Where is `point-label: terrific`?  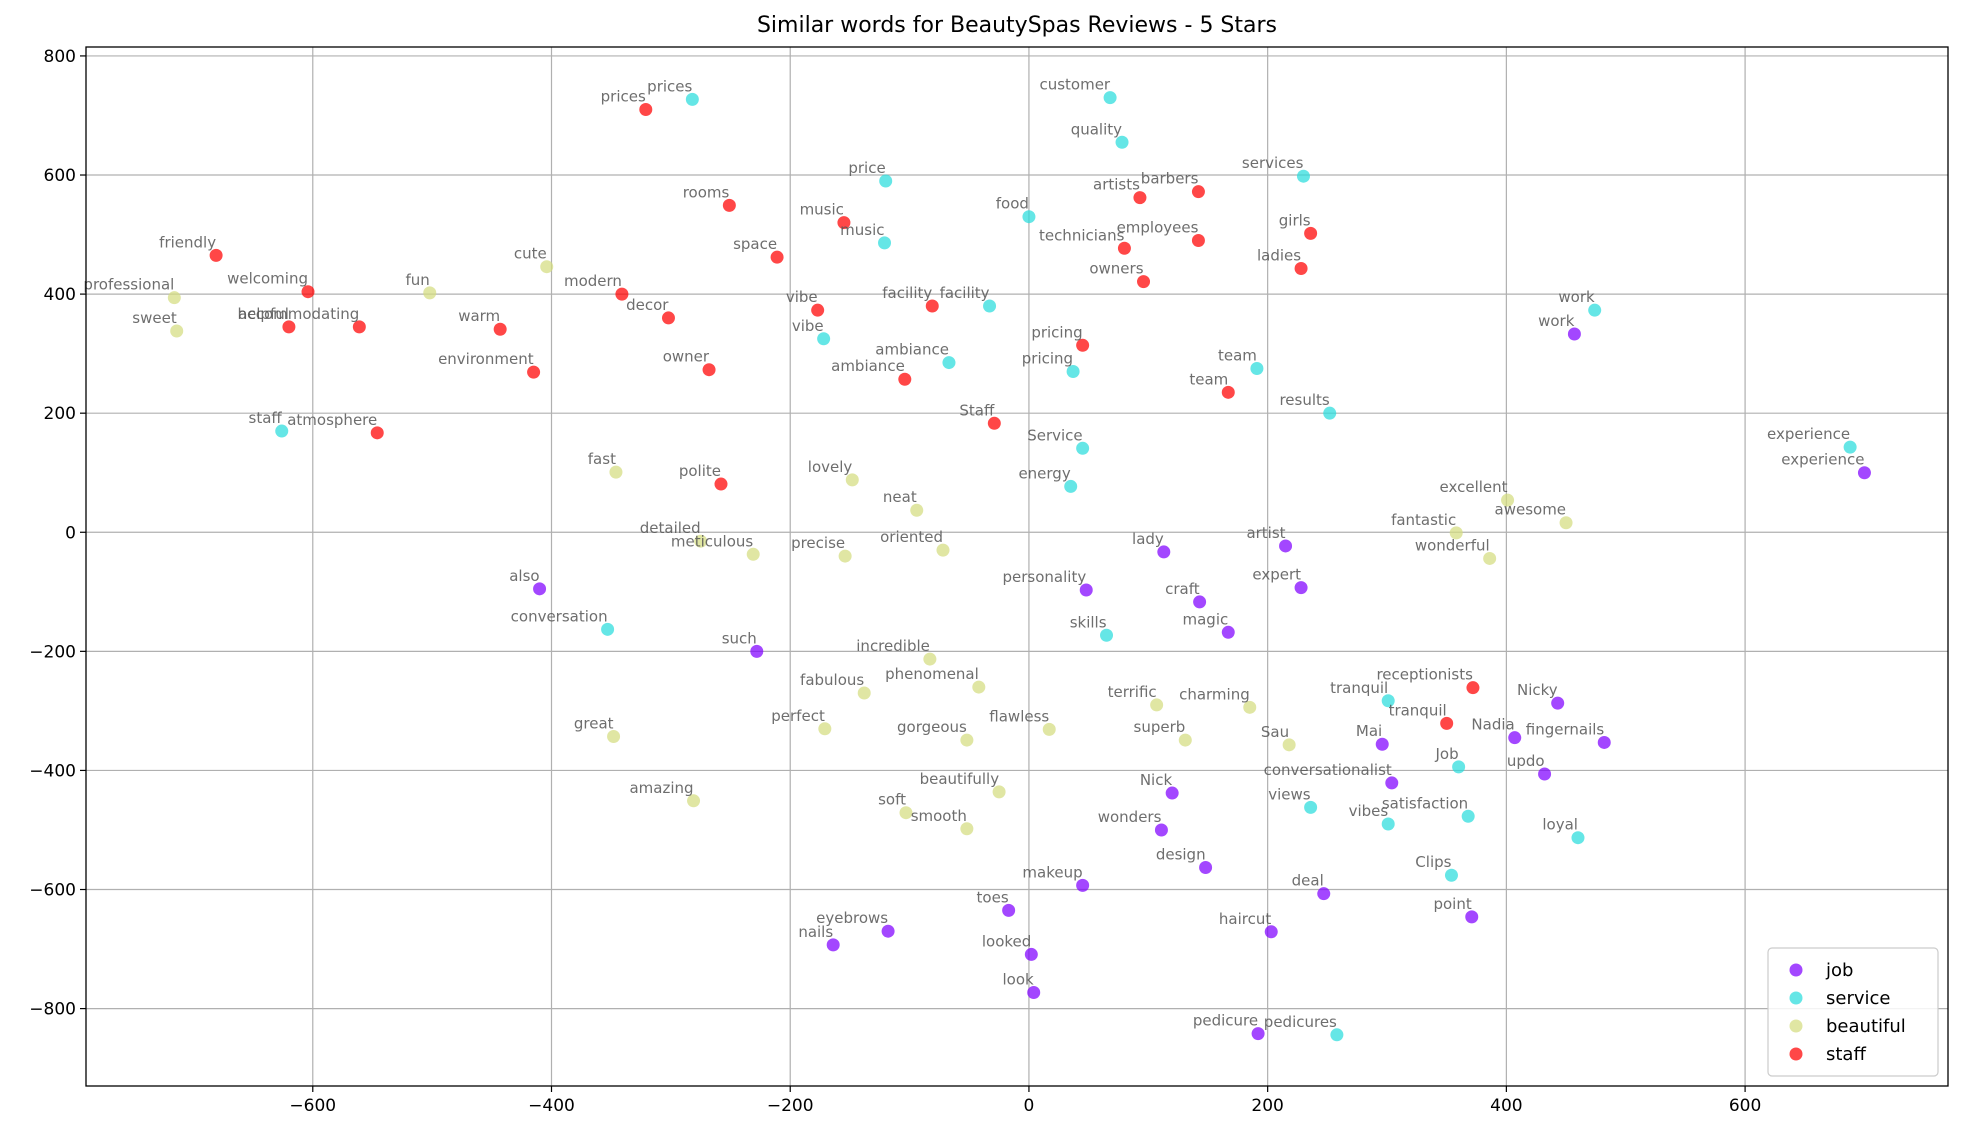
point-label: terrific is located at coordinates (1132, 692).